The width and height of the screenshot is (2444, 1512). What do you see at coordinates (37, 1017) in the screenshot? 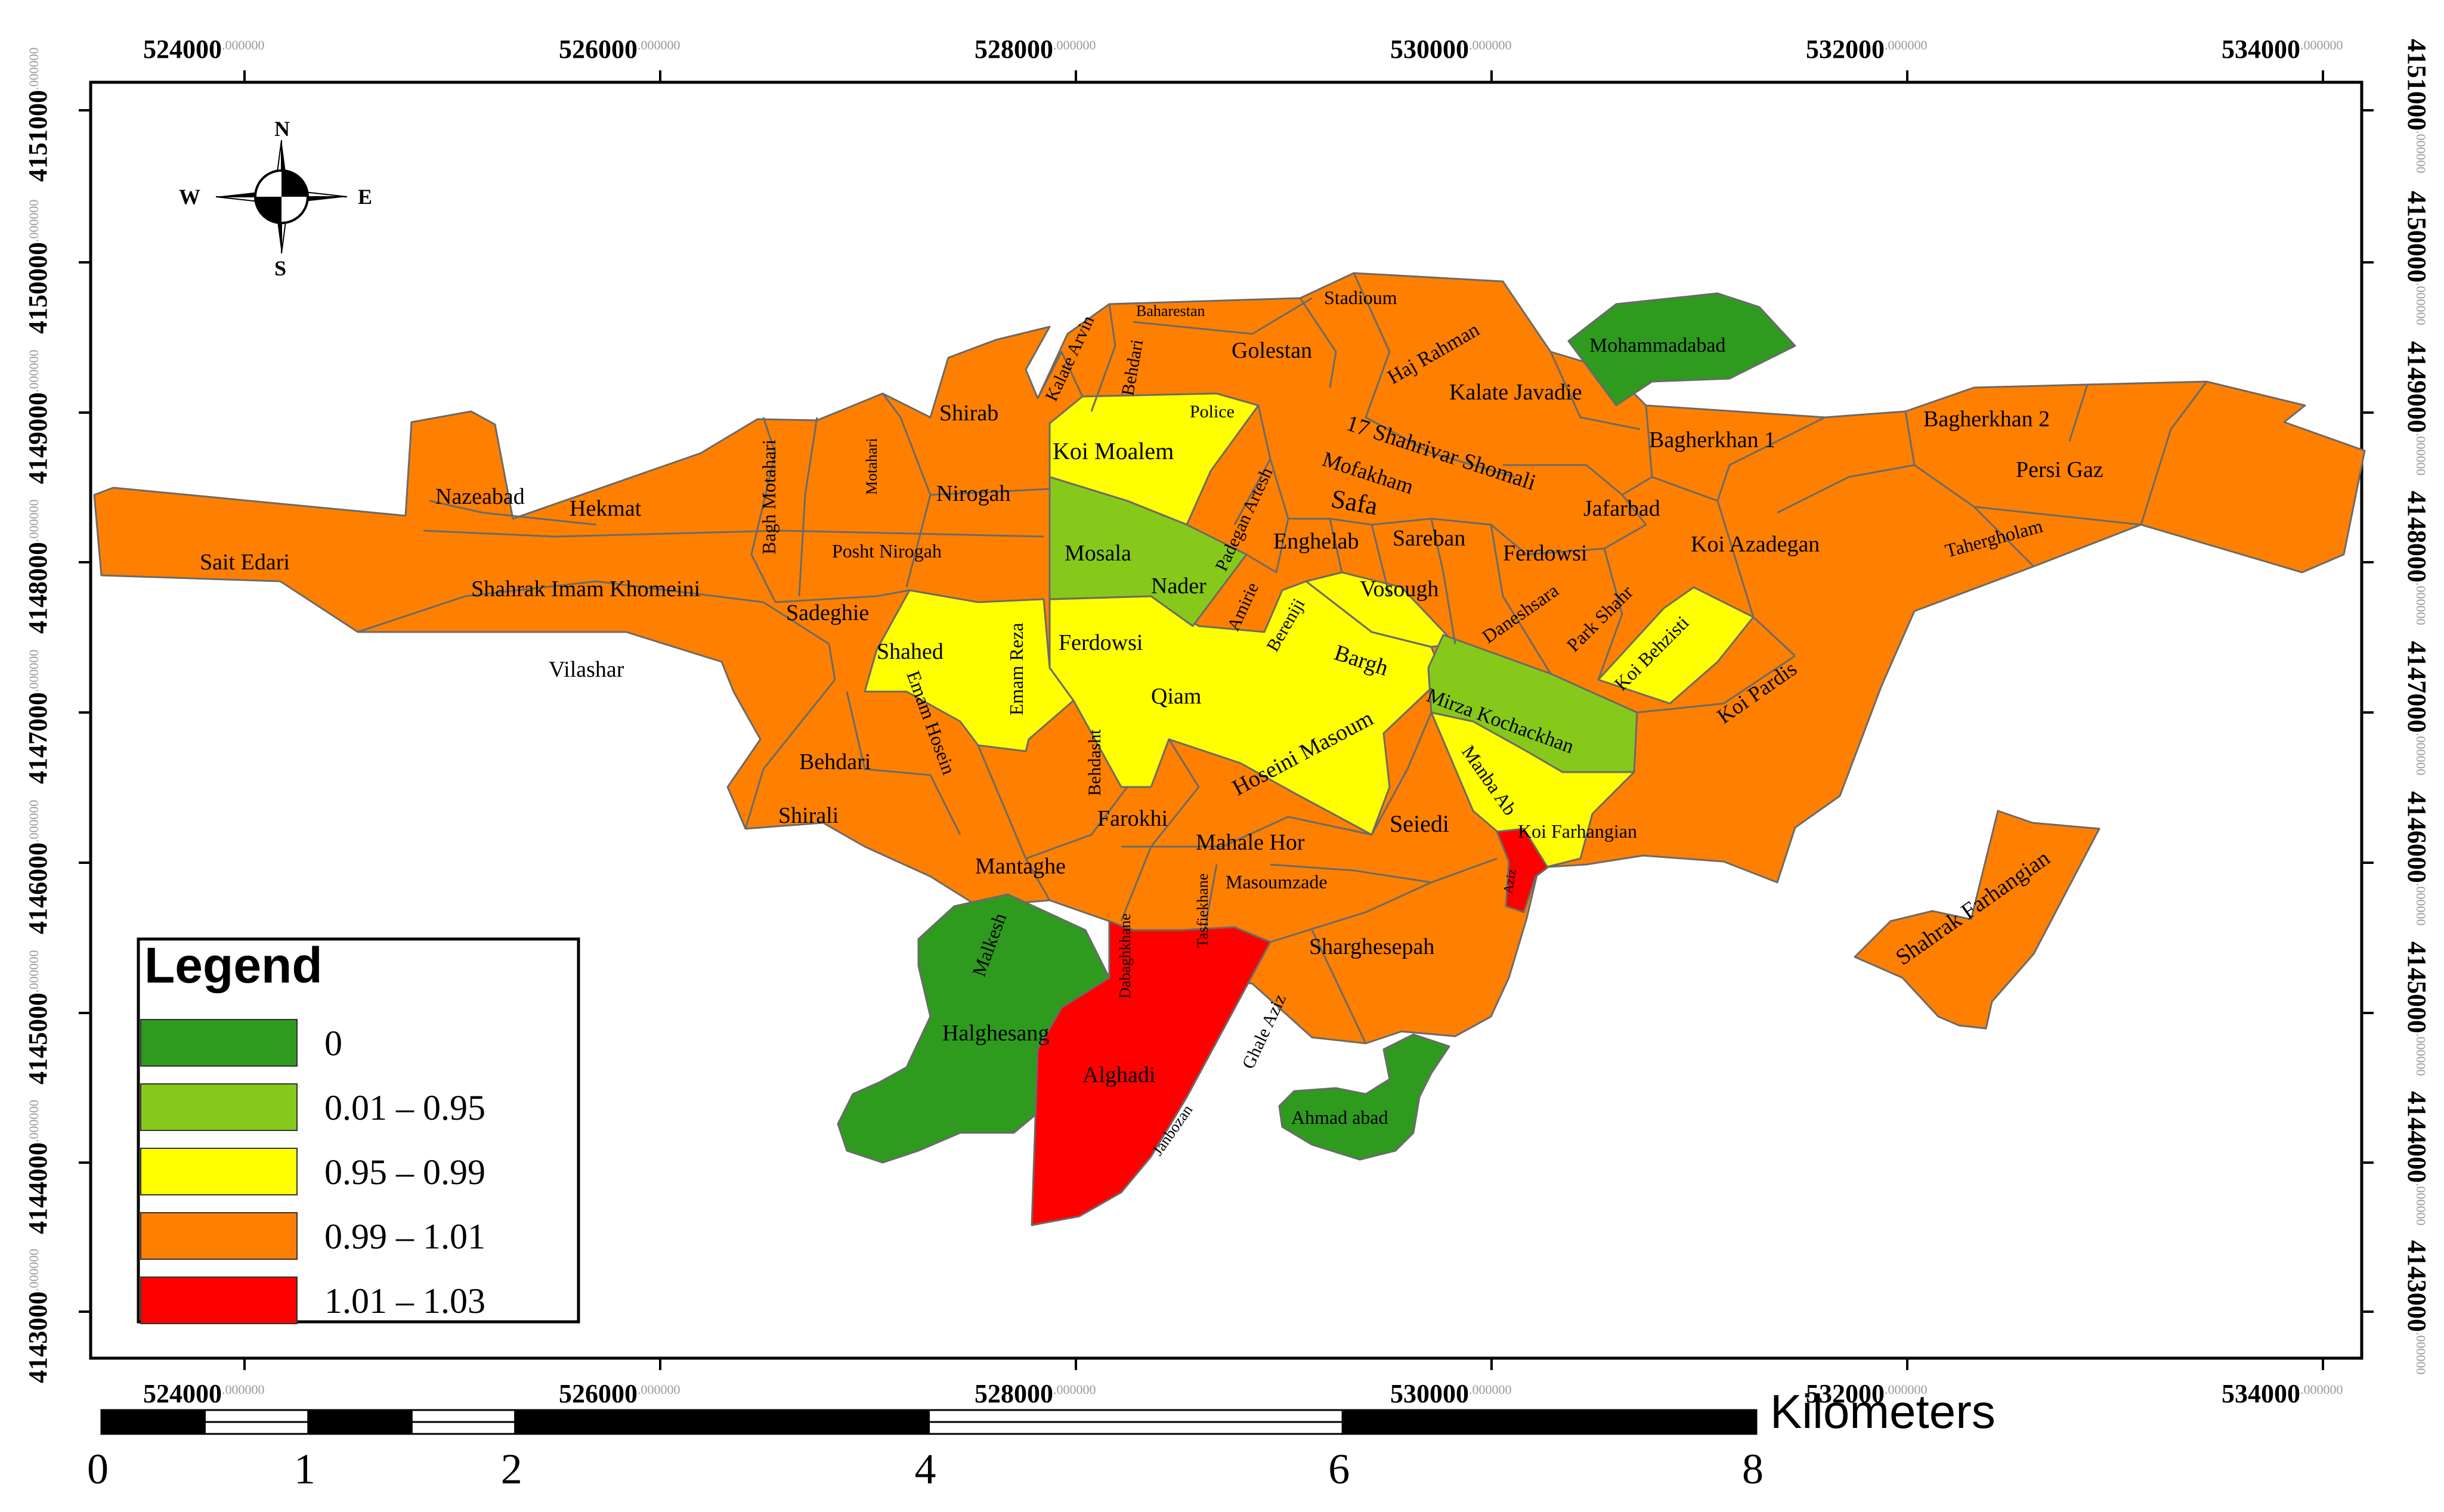
I see `y-tick-label-left: 4145000.000000` at bounding box center [37, 1017].